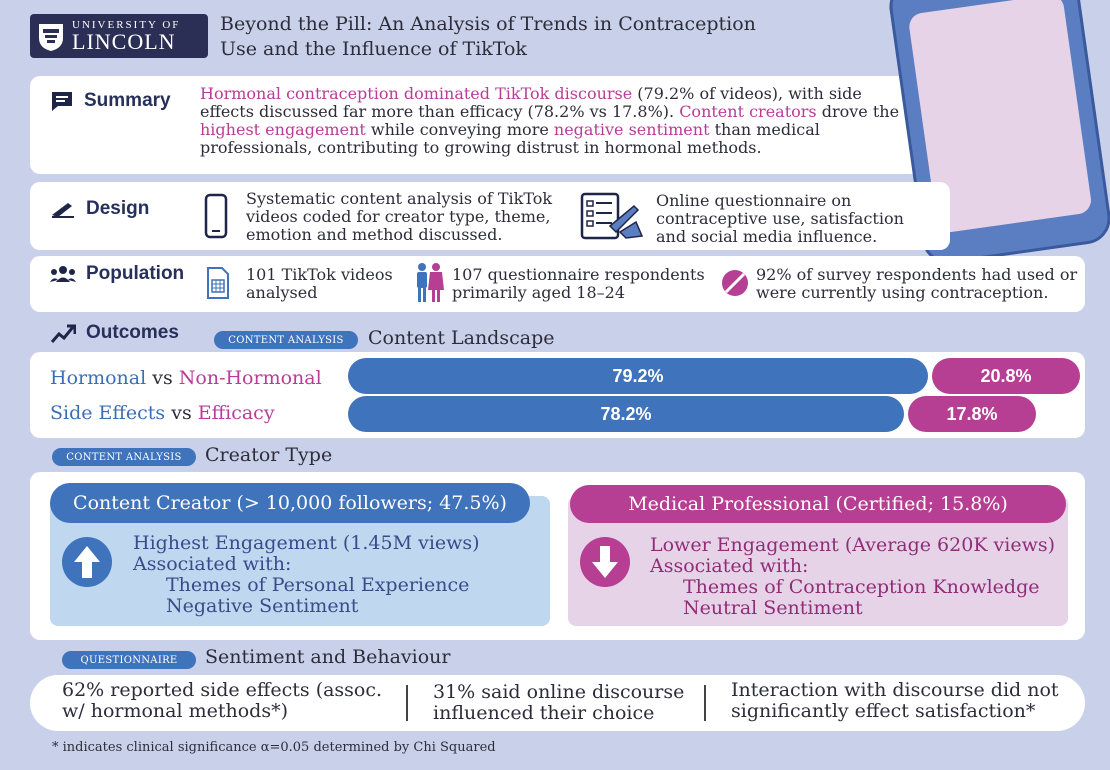 This screenshot has width=1110, height=770. What do you see at coordinates (818, 504) in the screenshot?
I see `medical-professional-header: Medical Professional (Certified; 15.8%)` at bounding box center [818, 504].